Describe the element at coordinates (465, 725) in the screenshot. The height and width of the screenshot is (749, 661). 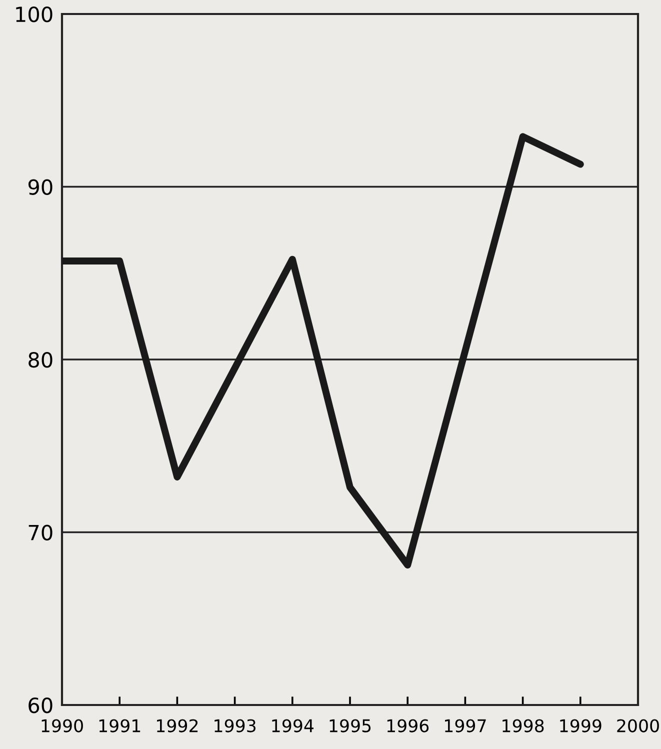
I see `x-tick-label: 1997` at that location.